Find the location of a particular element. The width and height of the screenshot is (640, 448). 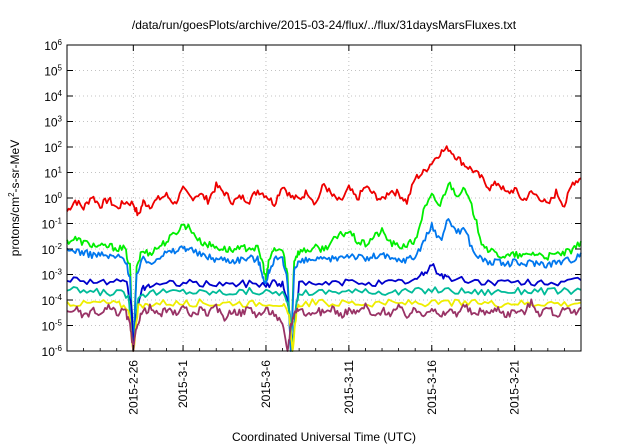

y-tick-label: 10⁴ is located at coordinates (53, 96).